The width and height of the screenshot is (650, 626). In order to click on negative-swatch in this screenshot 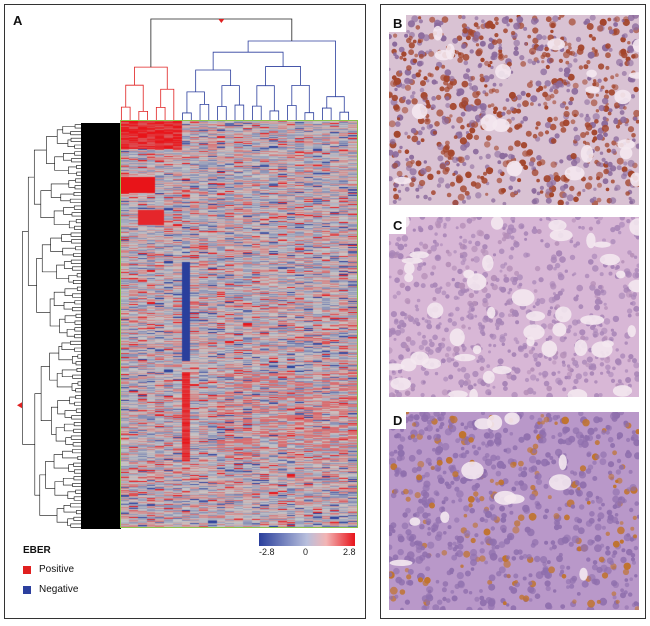, I will do `click(27, 589)`.